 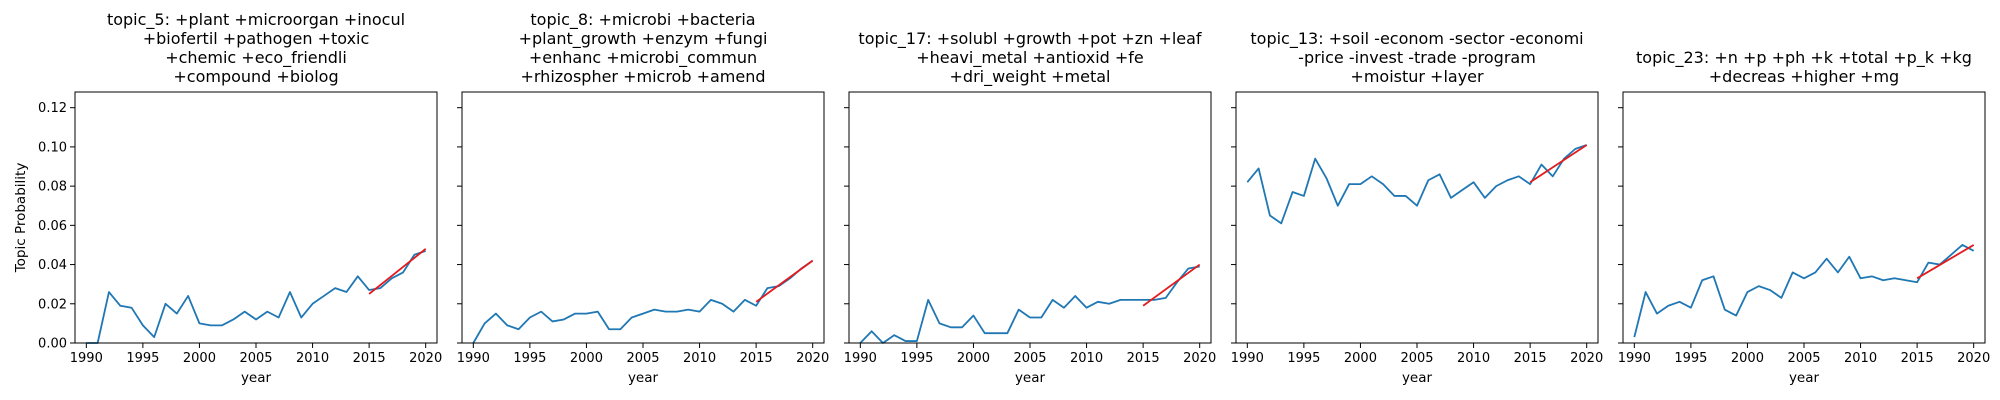 I want to click on panel-1-title-line-4: +compound +biolog, so click(x=255, y=76).